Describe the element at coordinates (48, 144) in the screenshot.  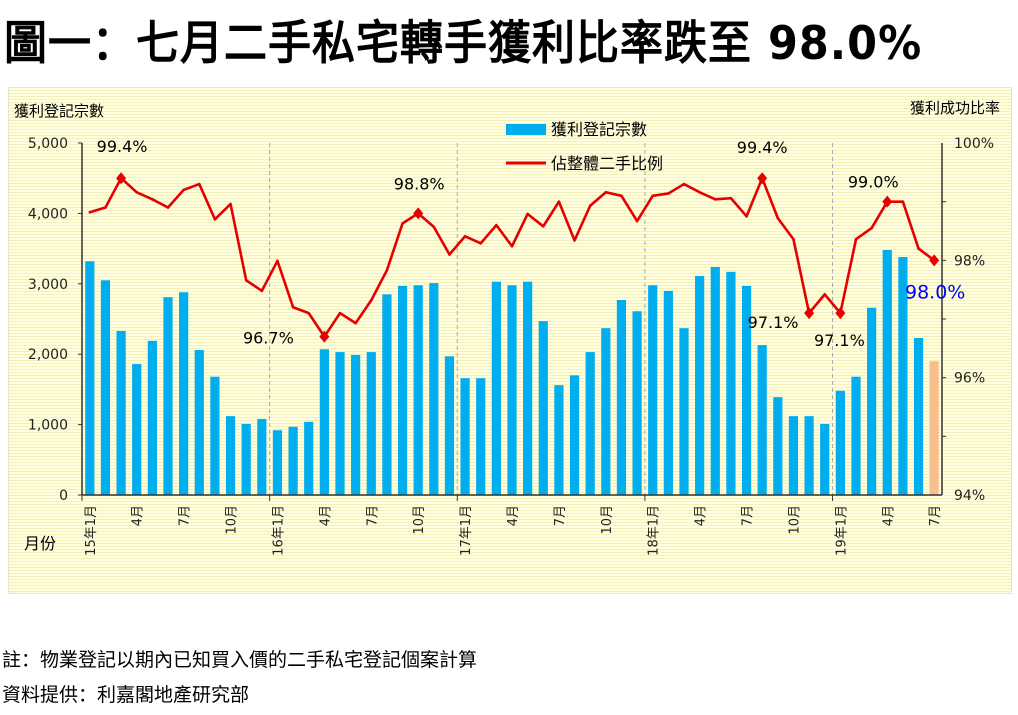
I see `left-tick-label: 5,000` at that location.